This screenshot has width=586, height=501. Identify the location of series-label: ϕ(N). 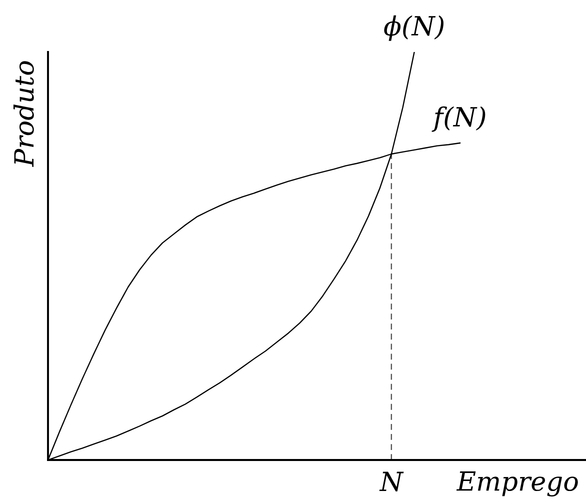
(414, 28).